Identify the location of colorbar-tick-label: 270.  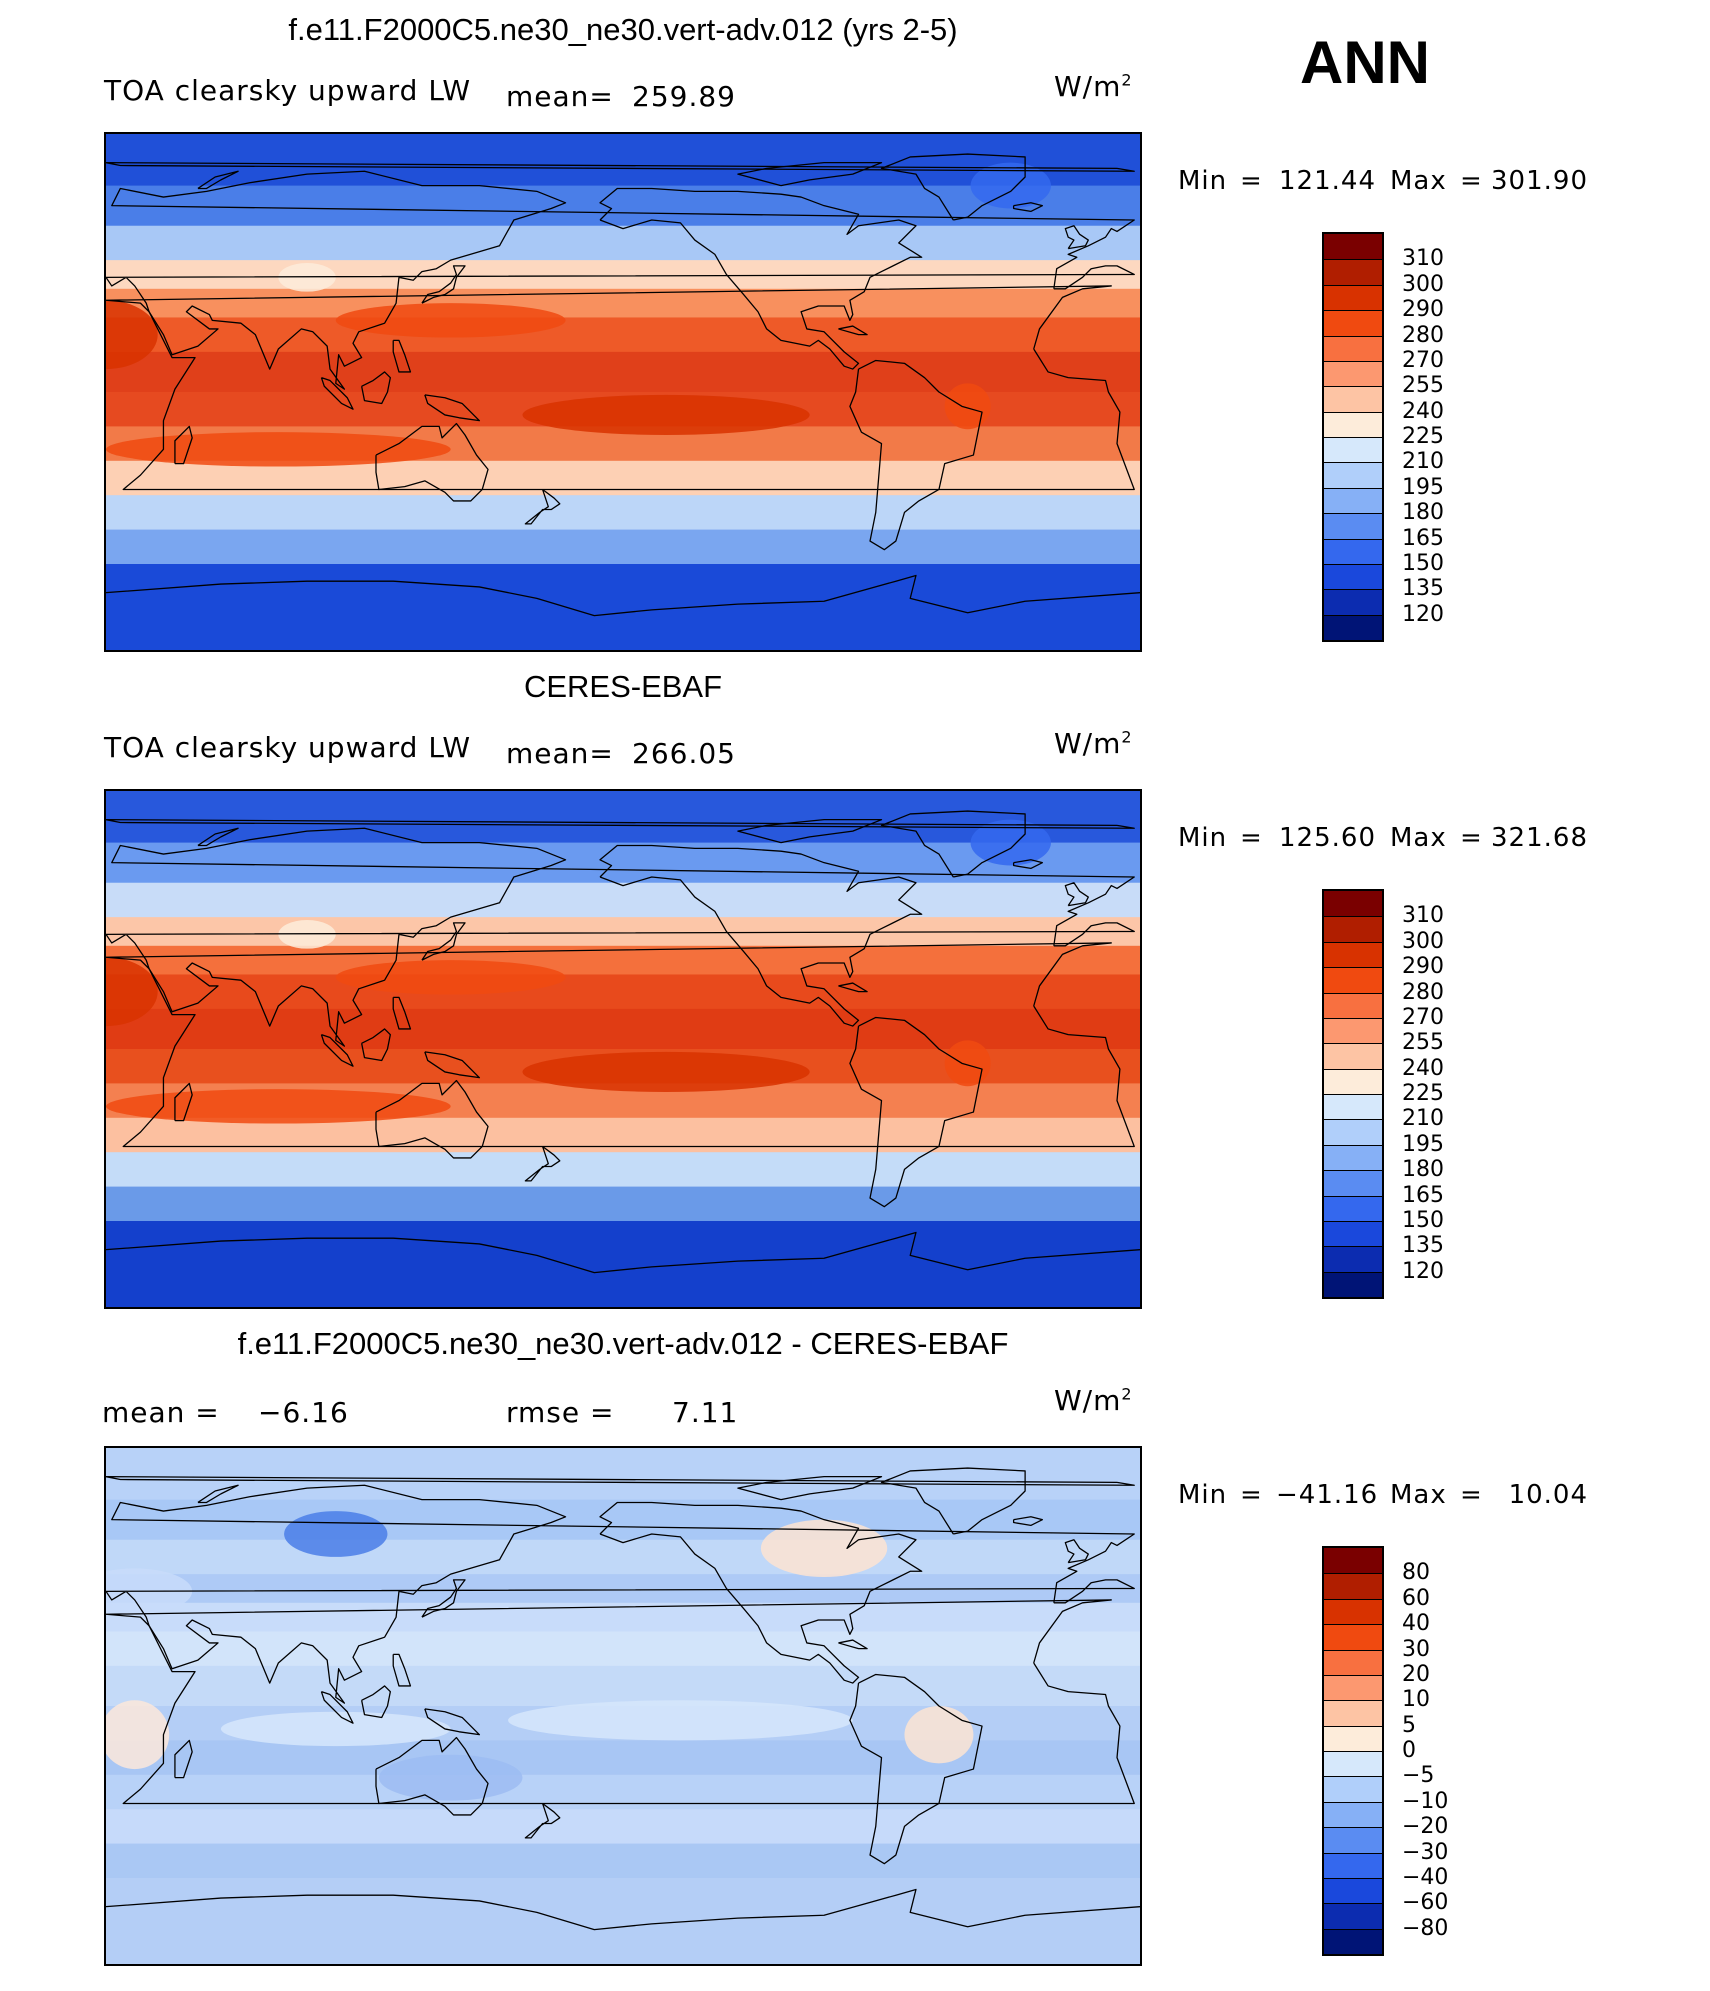
(1423, 1017).